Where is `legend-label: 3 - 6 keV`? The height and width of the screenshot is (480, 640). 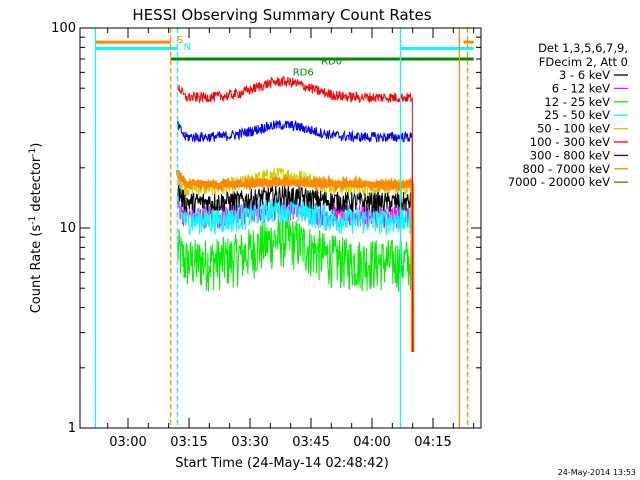
legend-label: 3 - 6 keV is located at coordinates (584, 75).